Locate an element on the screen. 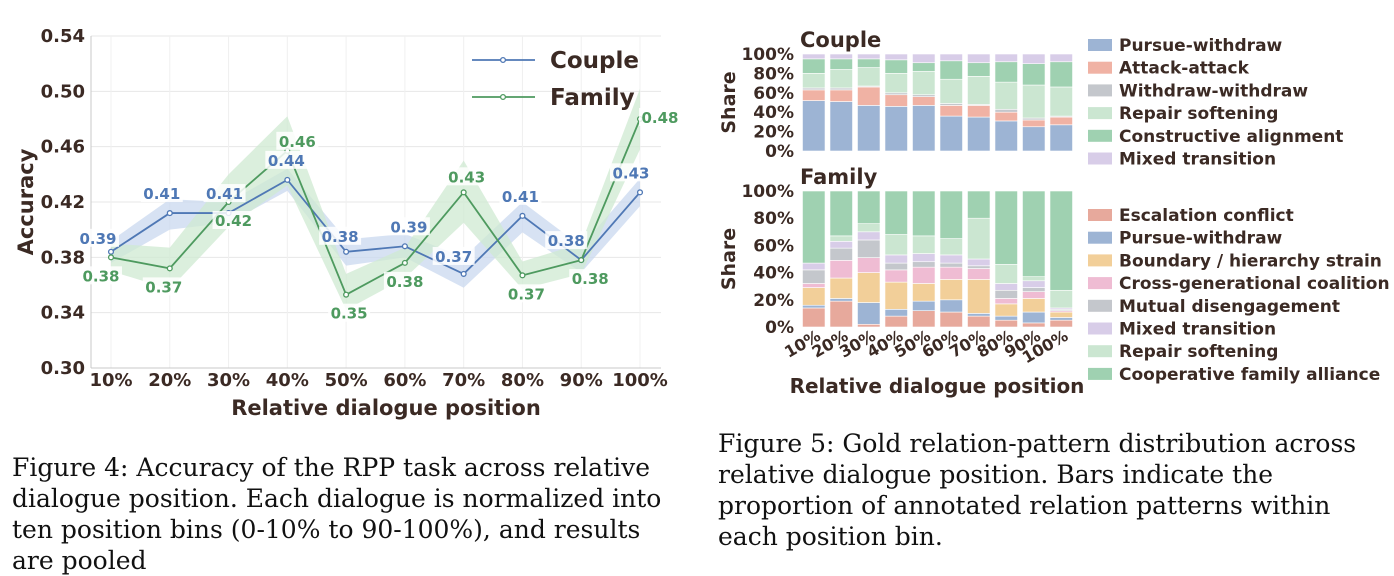  data-label-family: 0.35 is located at coordinates (349, 314).